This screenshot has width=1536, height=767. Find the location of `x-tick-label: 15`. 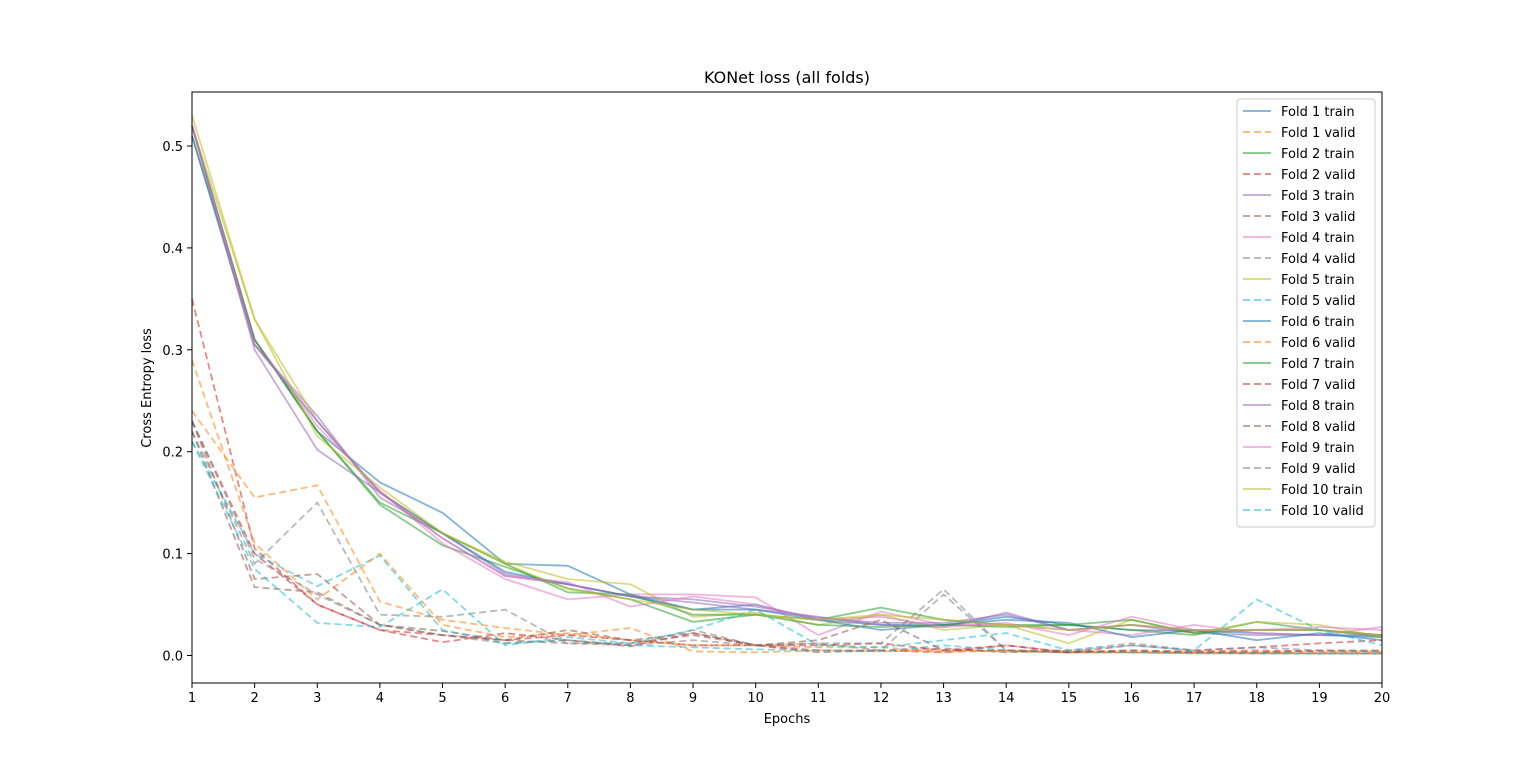

x-tick-label: 15 is located at coordinates (1069, 698).